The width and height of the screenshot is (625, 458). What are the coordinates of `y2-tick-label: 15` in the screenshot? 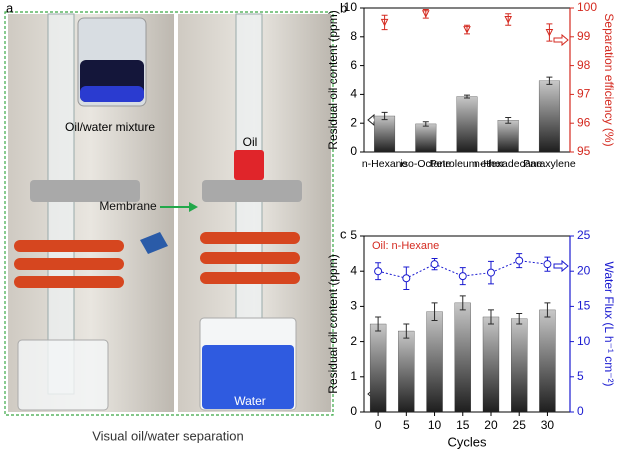 It's located at (584, 306).